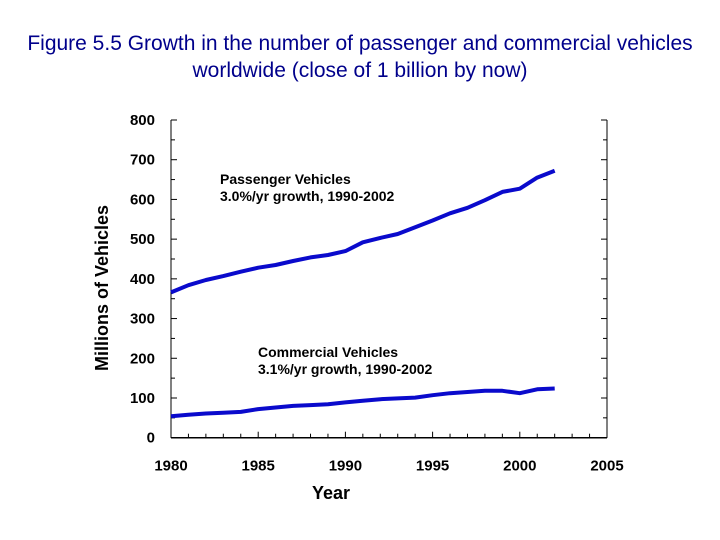 This screenshot has width=720, height=540. What do you see at coordinates (170, 466) in the screenshot?
I see `x-tick-label: 1980` at bounding box center [170, 466].